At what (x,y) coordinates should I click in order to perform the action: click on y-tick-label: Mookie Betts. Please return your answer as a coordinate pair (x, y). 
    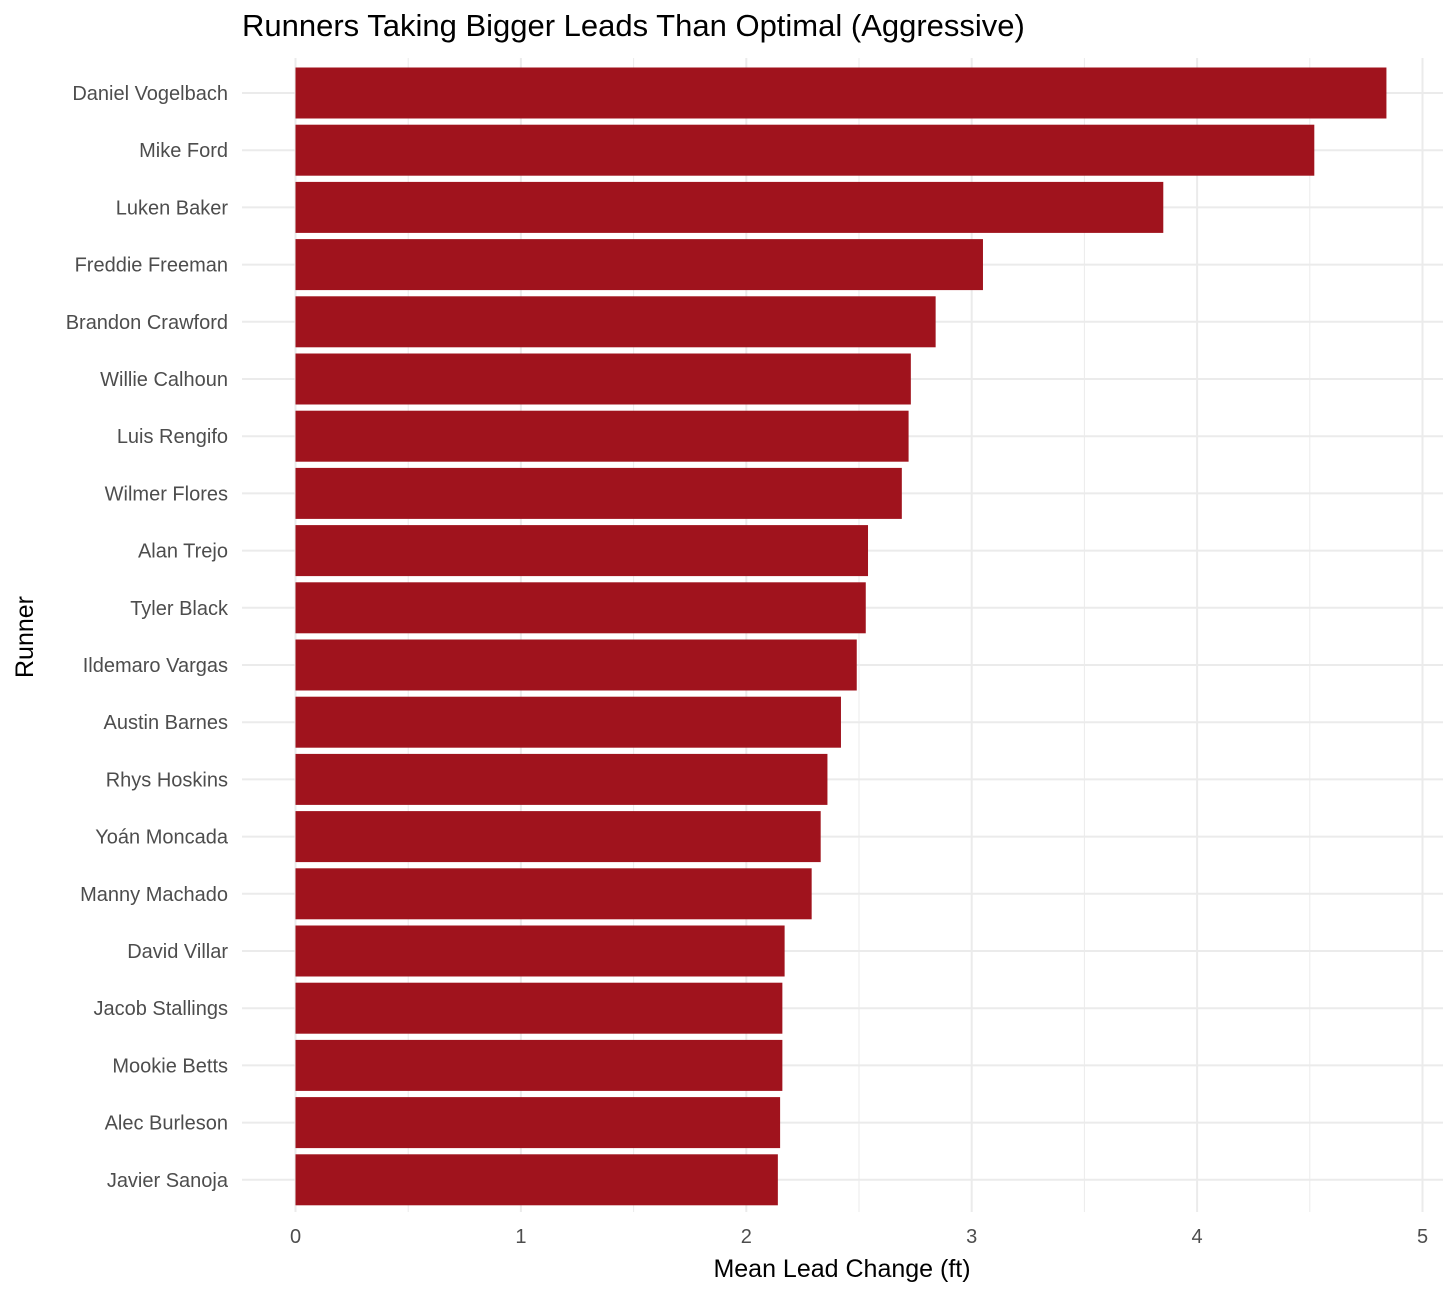
    Looking at the image, I should click on (170, 1066).